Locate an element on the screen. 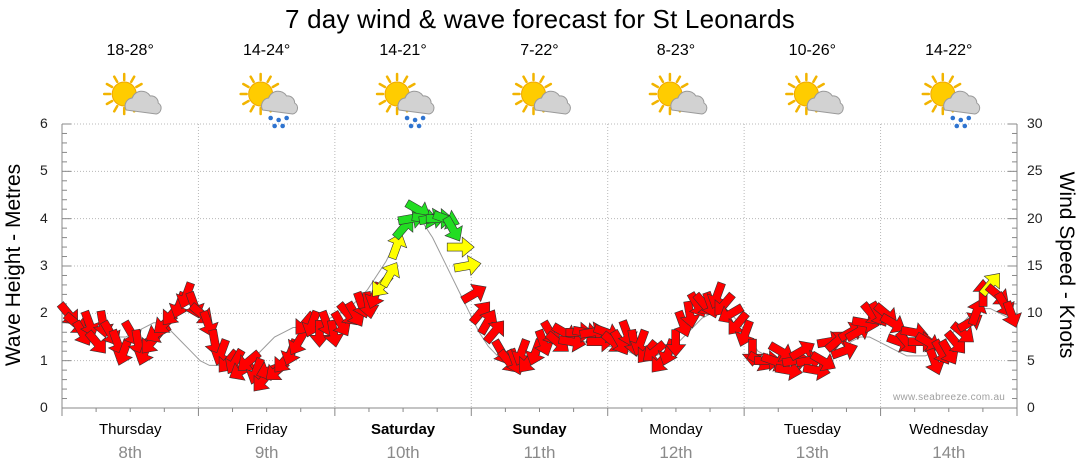 This screenshot has width=1080, height=475. day-temperature: 14-21° is located at coordinates (403, 50).